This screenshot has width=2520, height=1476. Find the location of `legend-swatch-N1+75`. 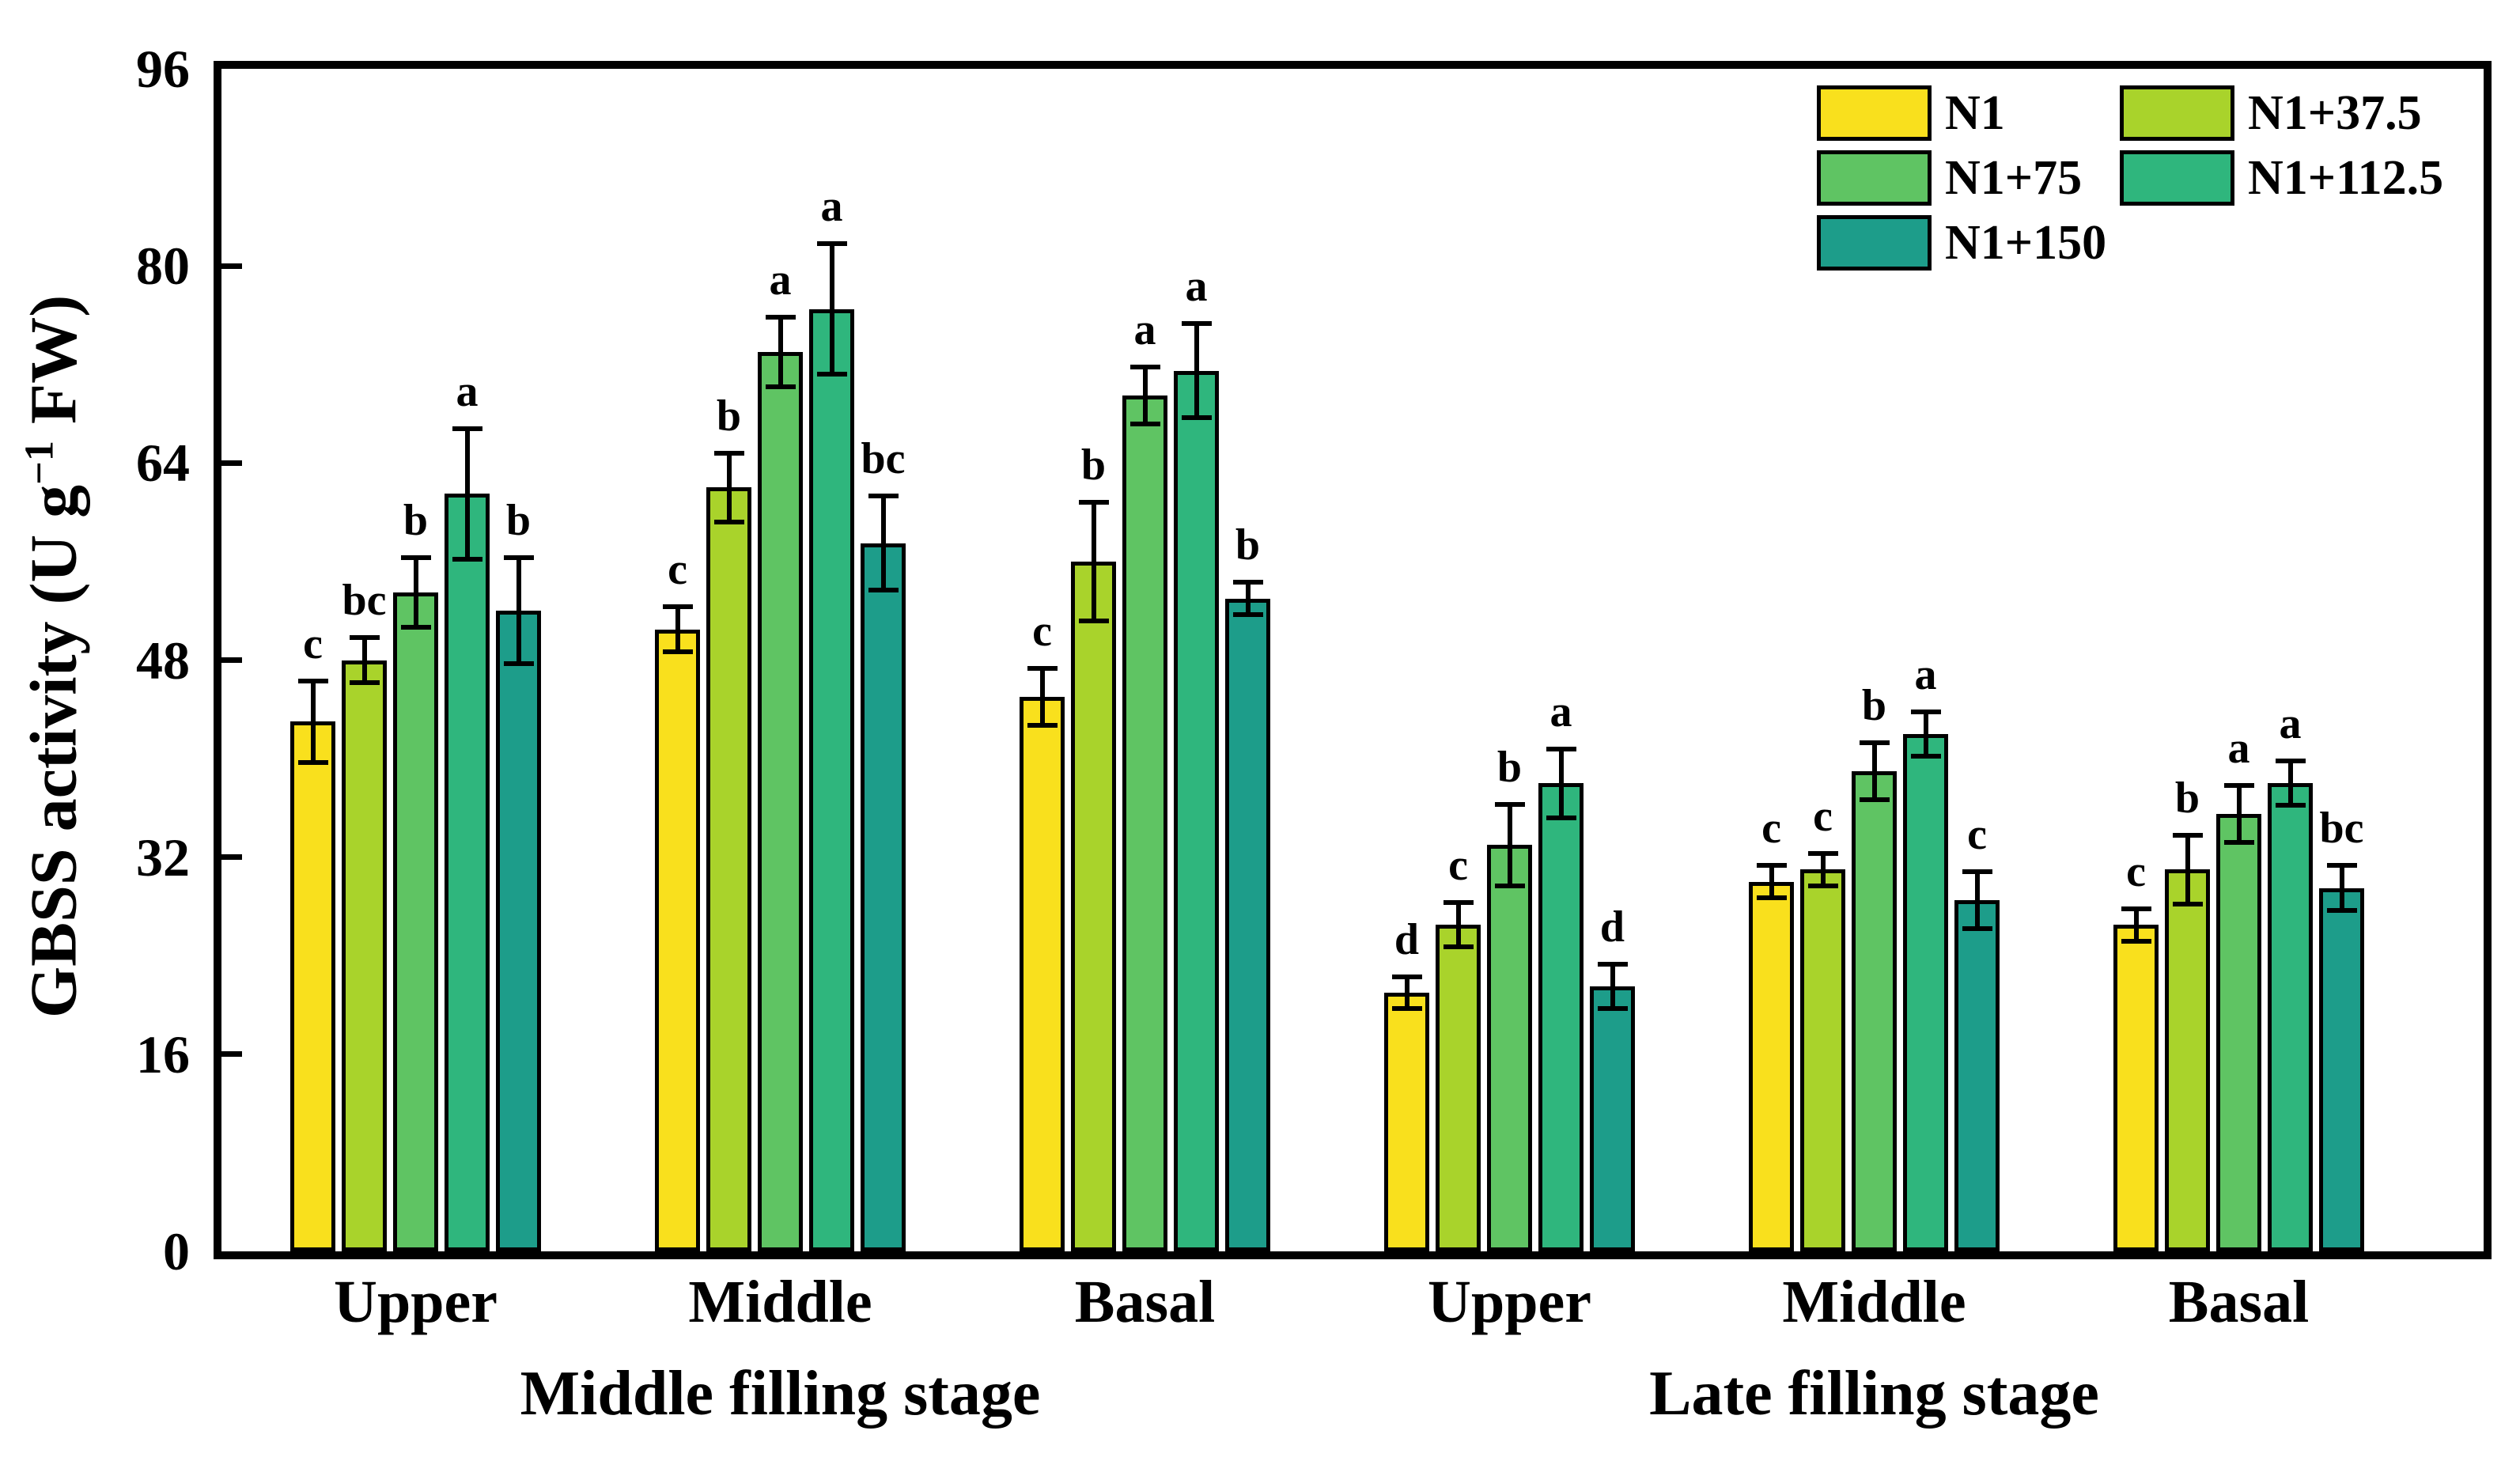

legend-swatch-N1+75 is located at coordinates (1875, 178).